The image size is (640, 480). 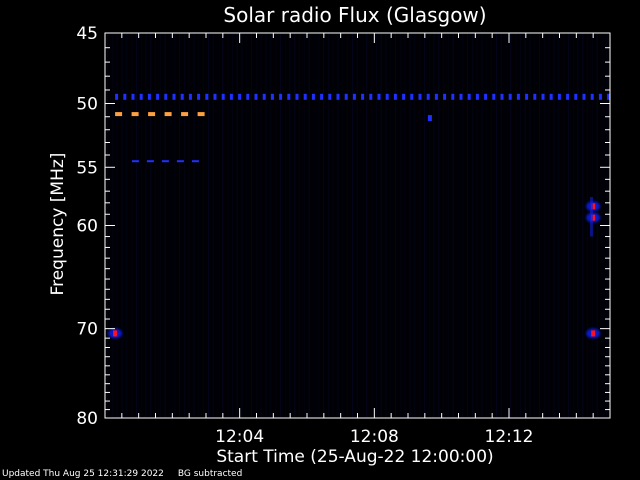 I want to click on x-tick-label: 12:08, so click(x=374, y=437).